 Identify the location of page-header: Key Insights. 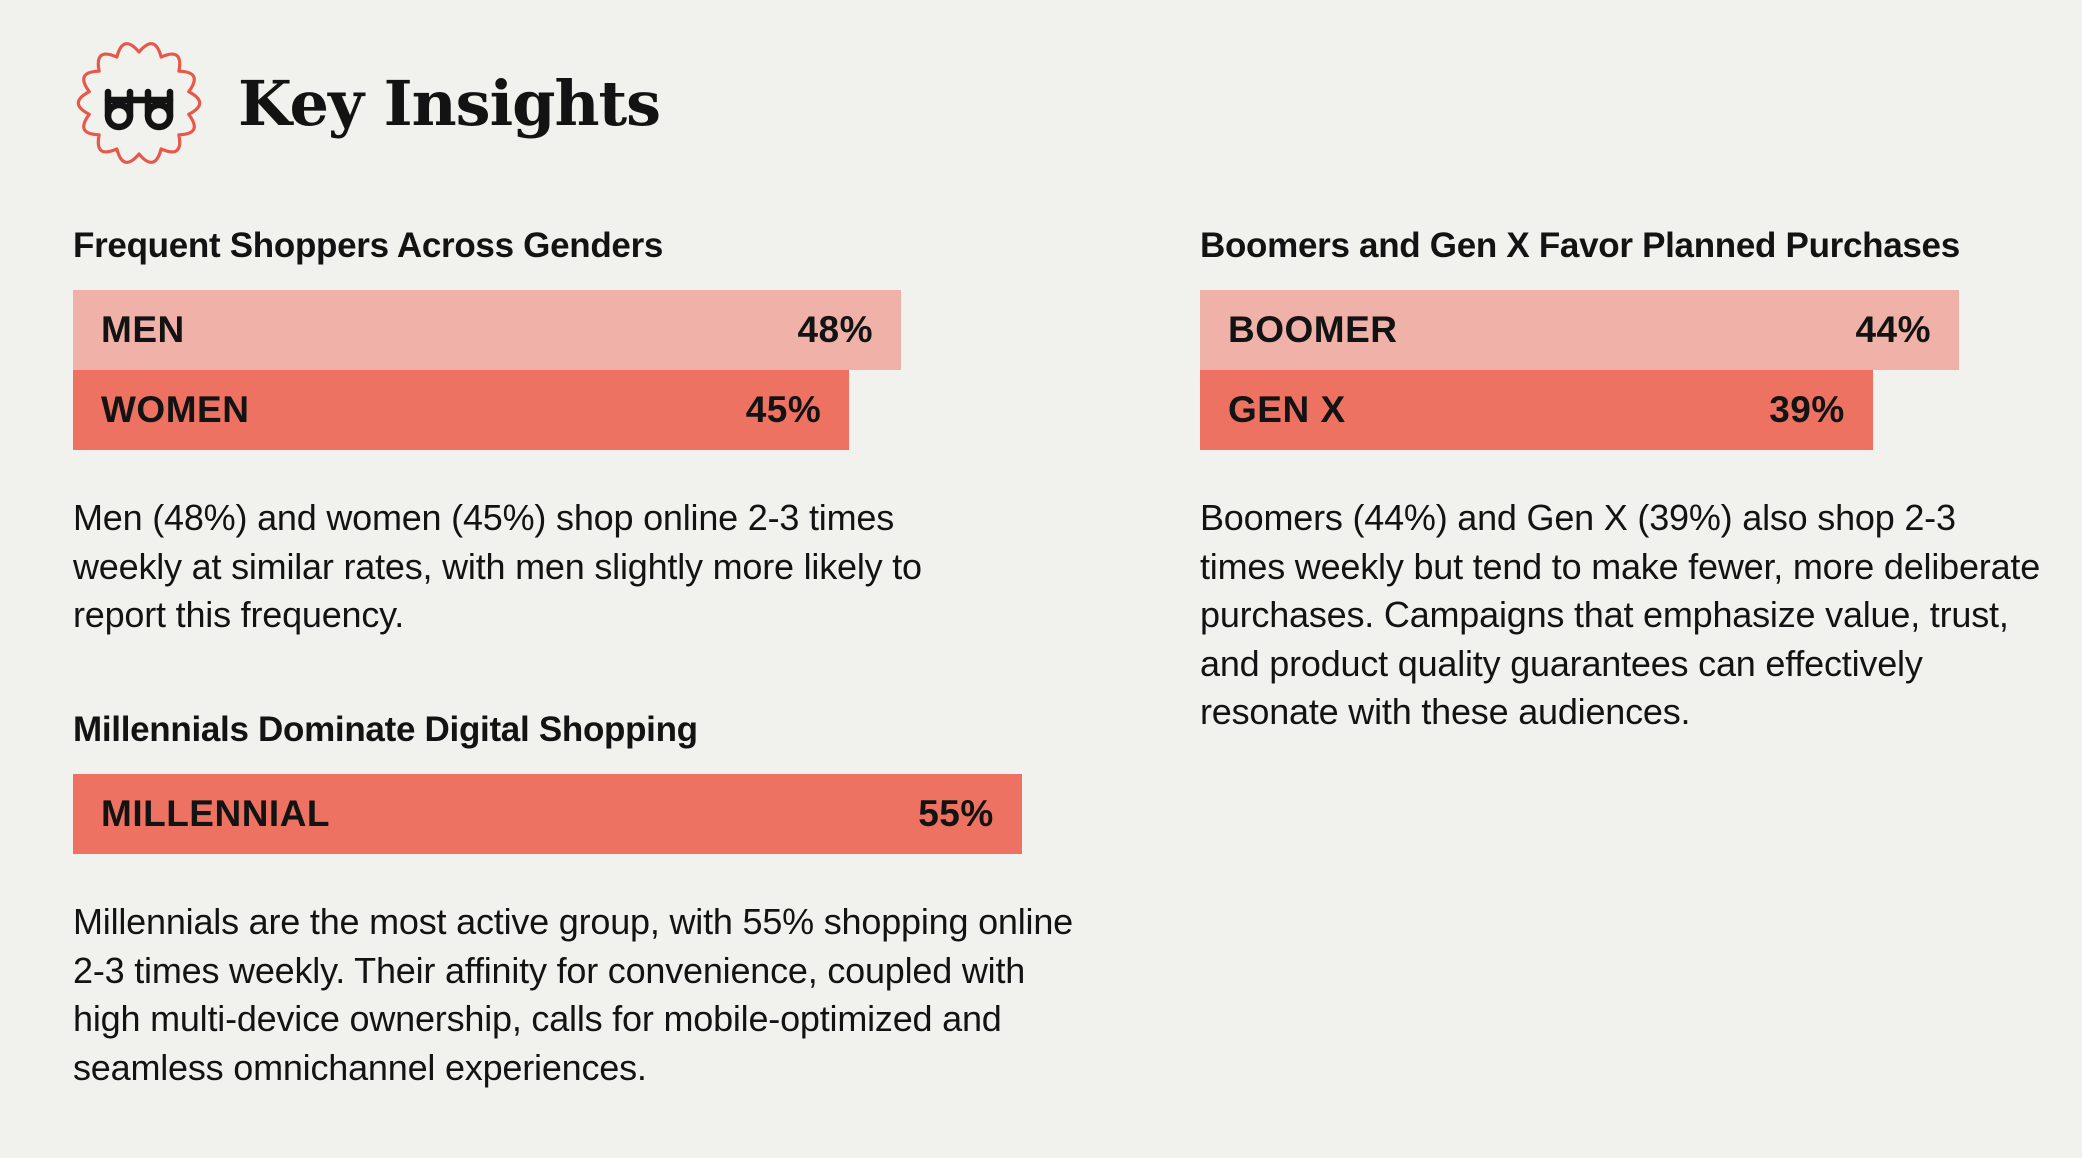
(365, 103).